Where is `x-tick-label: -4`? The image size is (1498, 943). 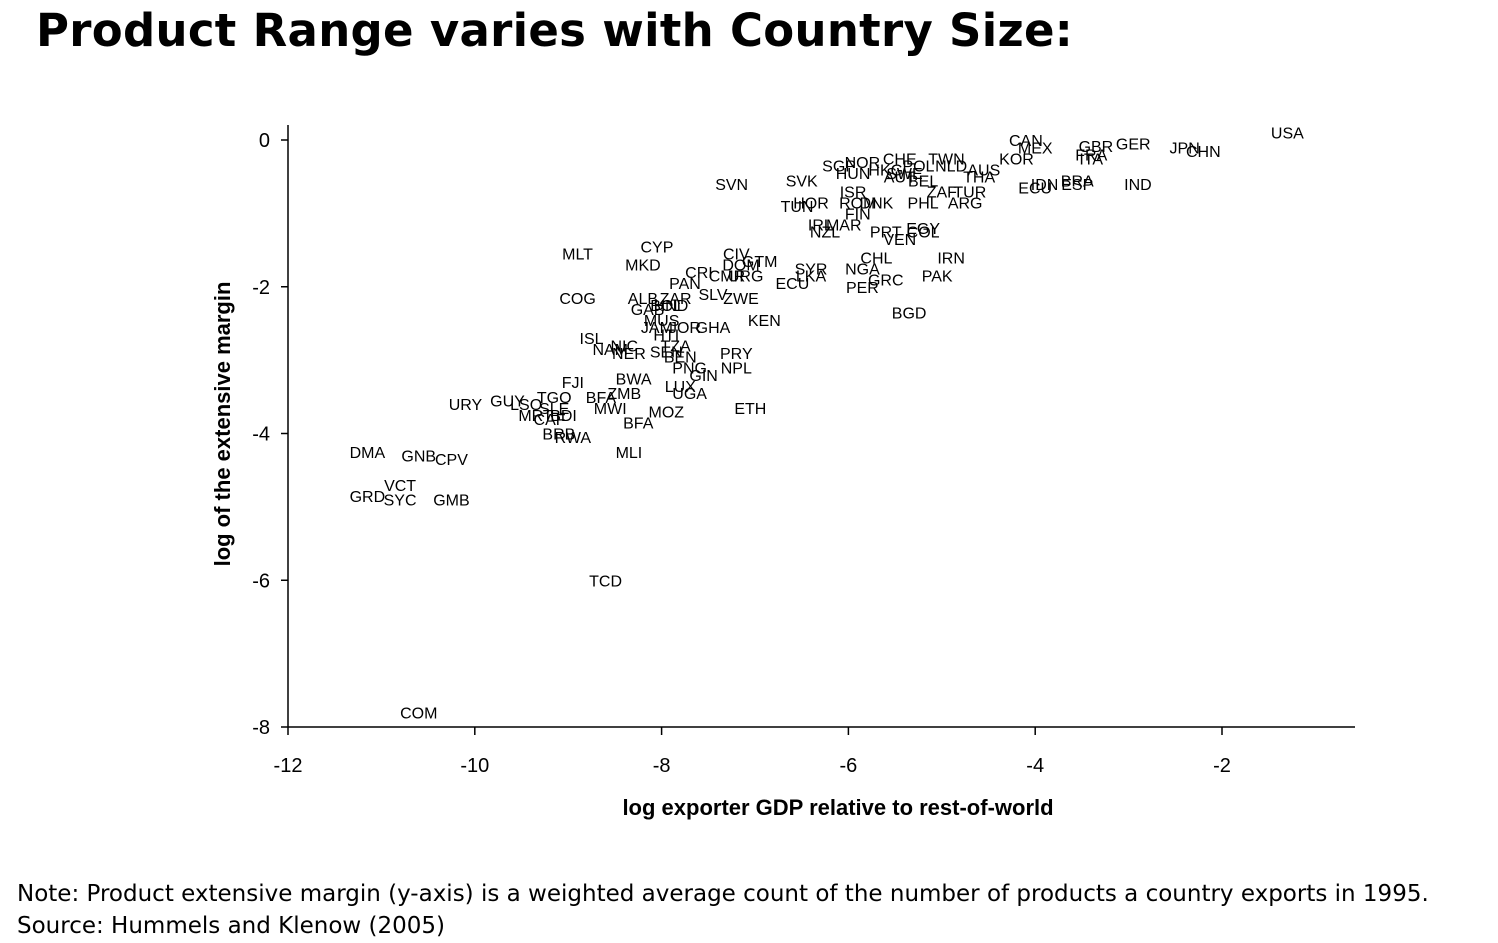
x-tick-label: -4 is located at coordinates (1035, 766).